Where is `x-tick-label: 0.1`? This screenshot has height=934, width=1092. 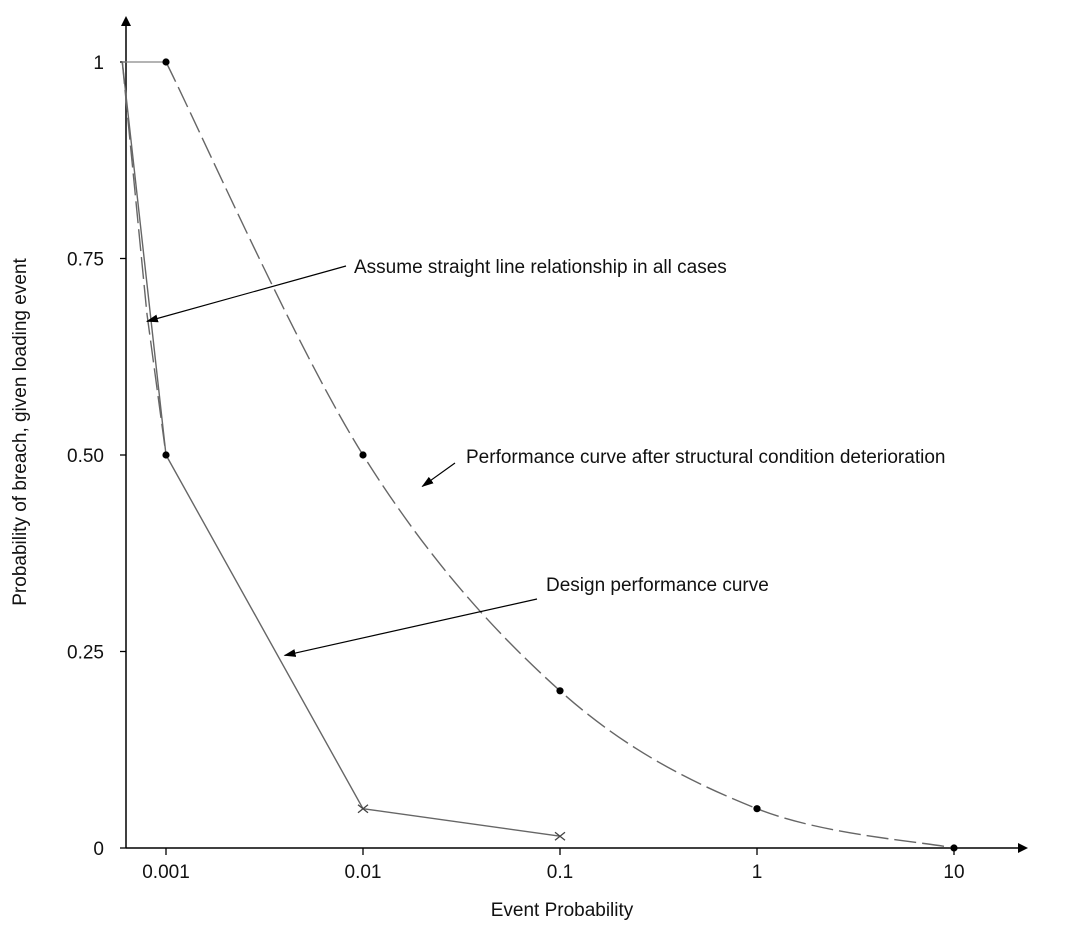
x-tick-label: 0.1 is located at coordinates (560, 872).